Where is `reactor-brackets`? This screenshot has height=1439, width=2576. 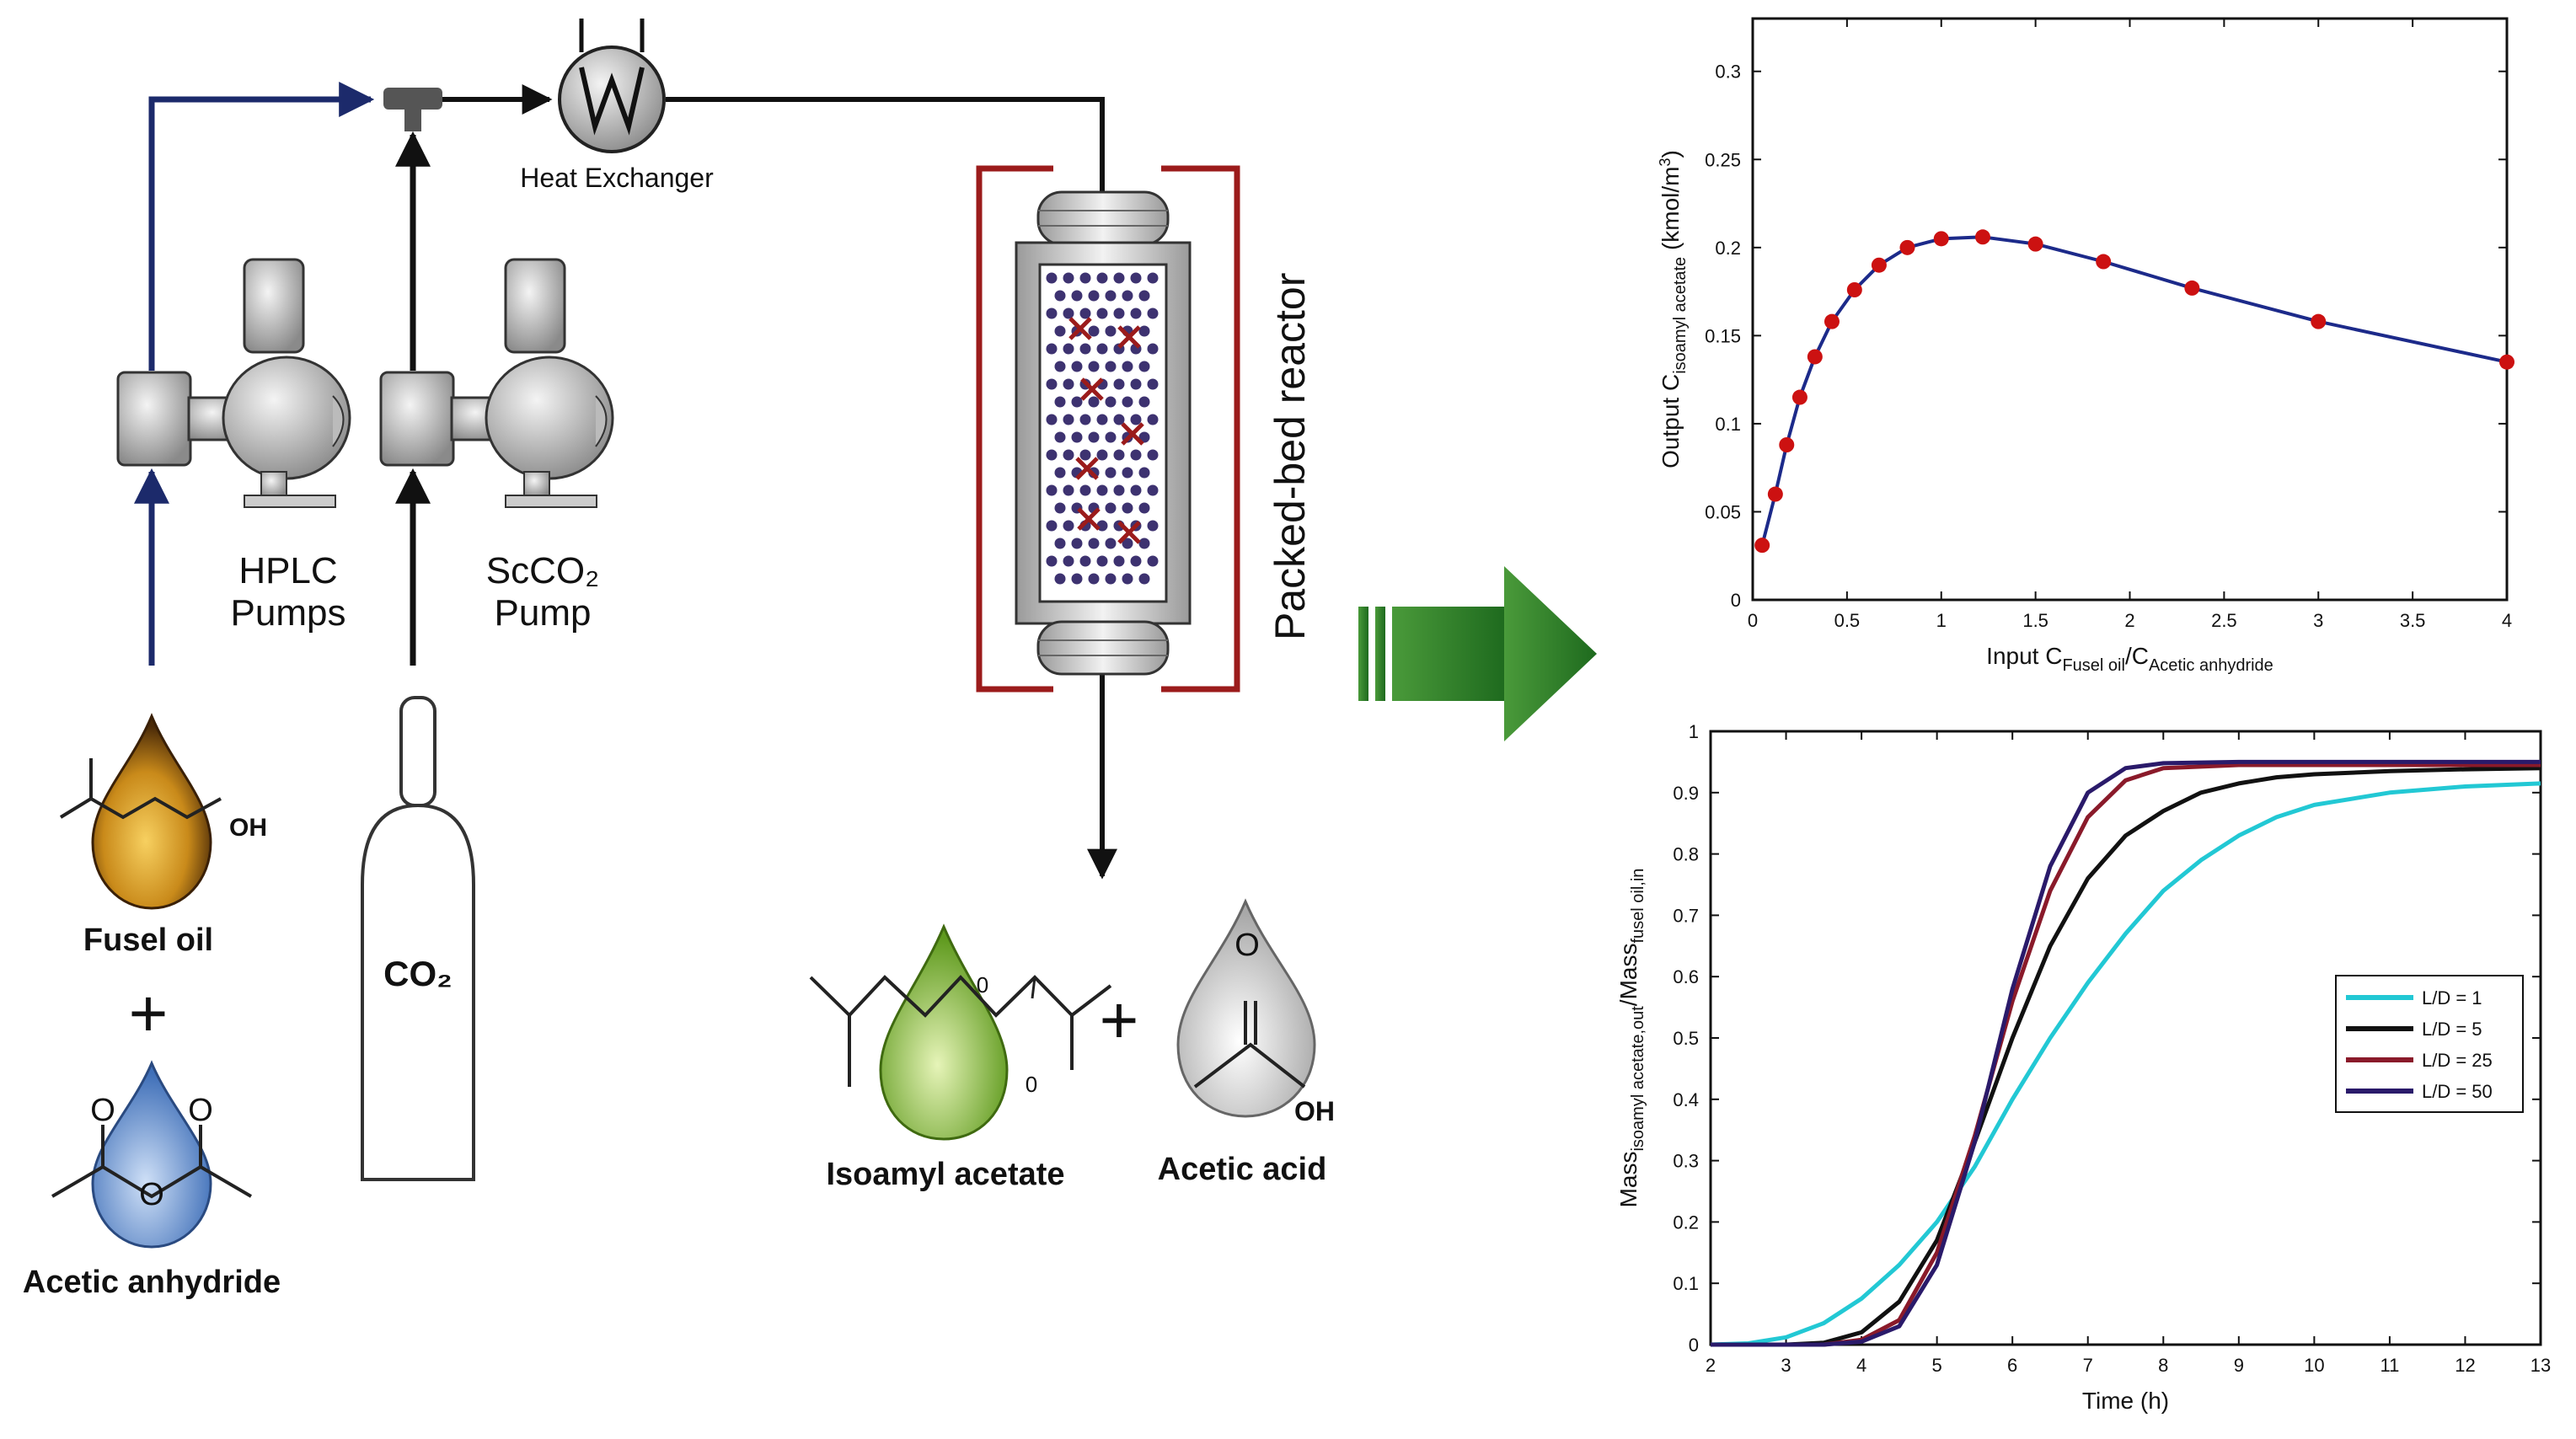 reactor-brackets is located at coordinates (1108, 429).